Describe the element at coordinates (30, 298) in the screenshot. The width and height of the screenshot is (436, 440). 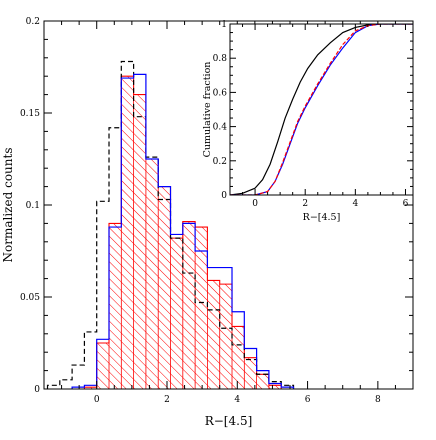
I see `y-tick-label: 0.05` at that location.